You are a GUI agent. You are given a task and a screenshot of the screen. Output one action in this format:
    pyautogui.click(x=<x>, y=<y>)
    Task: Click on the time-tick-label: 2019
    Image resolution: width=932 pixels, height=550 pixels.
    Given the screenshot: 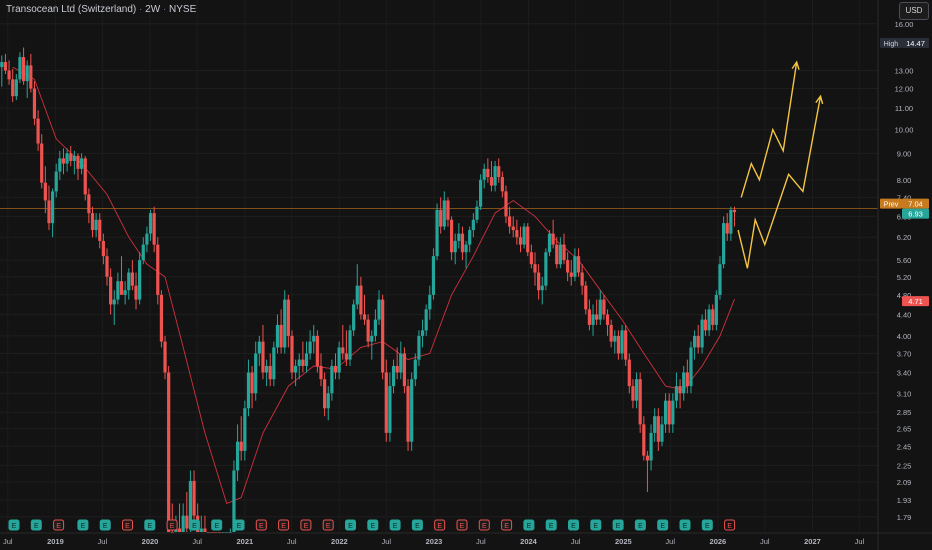 What is the action you would take?
    pyautogui.click(x=55, y=541)
    